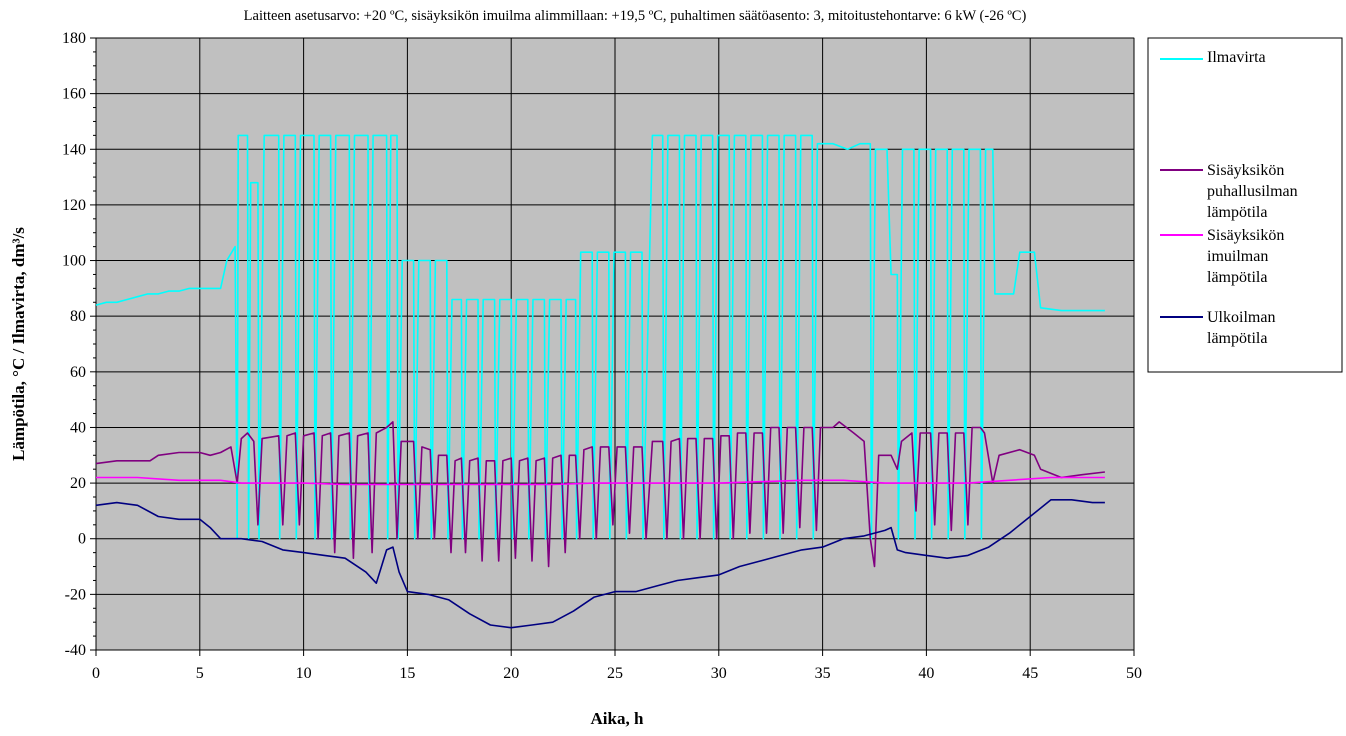 This screenshot has width=1346, height=736. What do you see at coordinates (75, 594) in the screenshot?
I see `y-tick-label: -20` at bounding box center [75, 594].